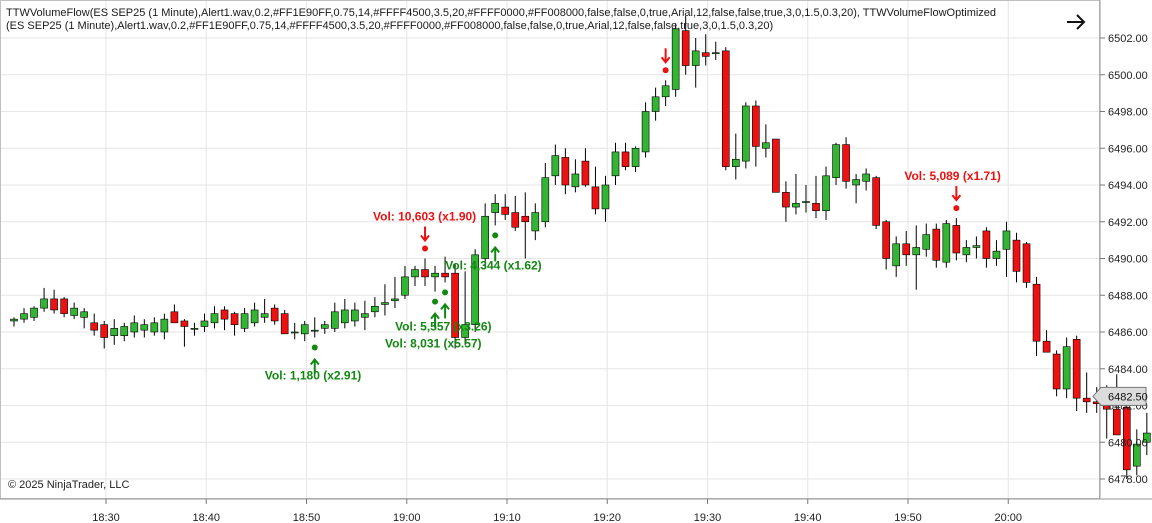 This screenshot has height=523, width=1152. Describe the element at coordinates (1128, 186) in the screenshot. I see `y-tick-label: 6494.00` at that location.